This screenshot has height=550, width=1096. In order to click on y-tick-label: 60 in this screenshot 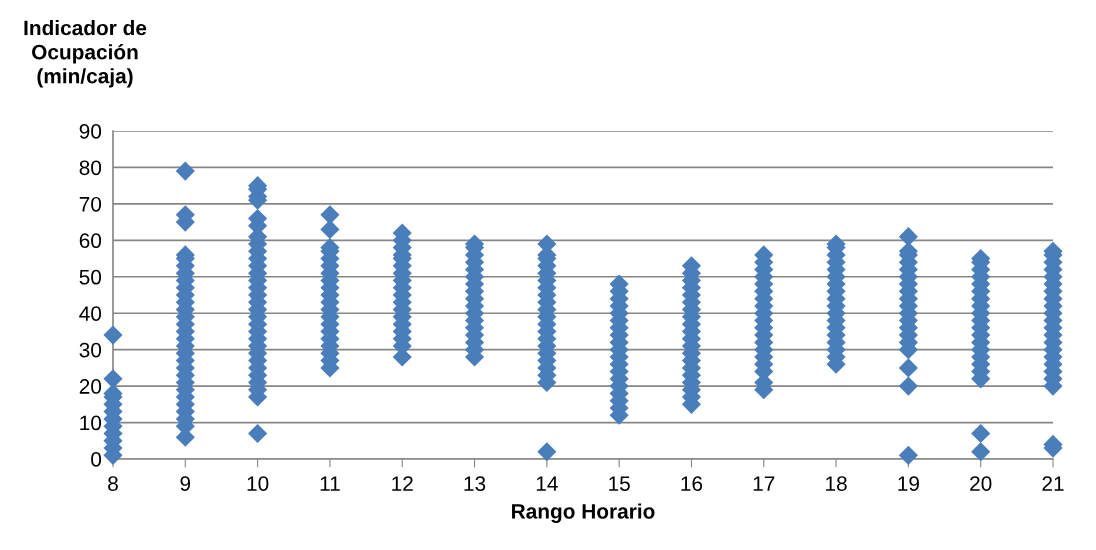, I will do `click(90, 241)`.